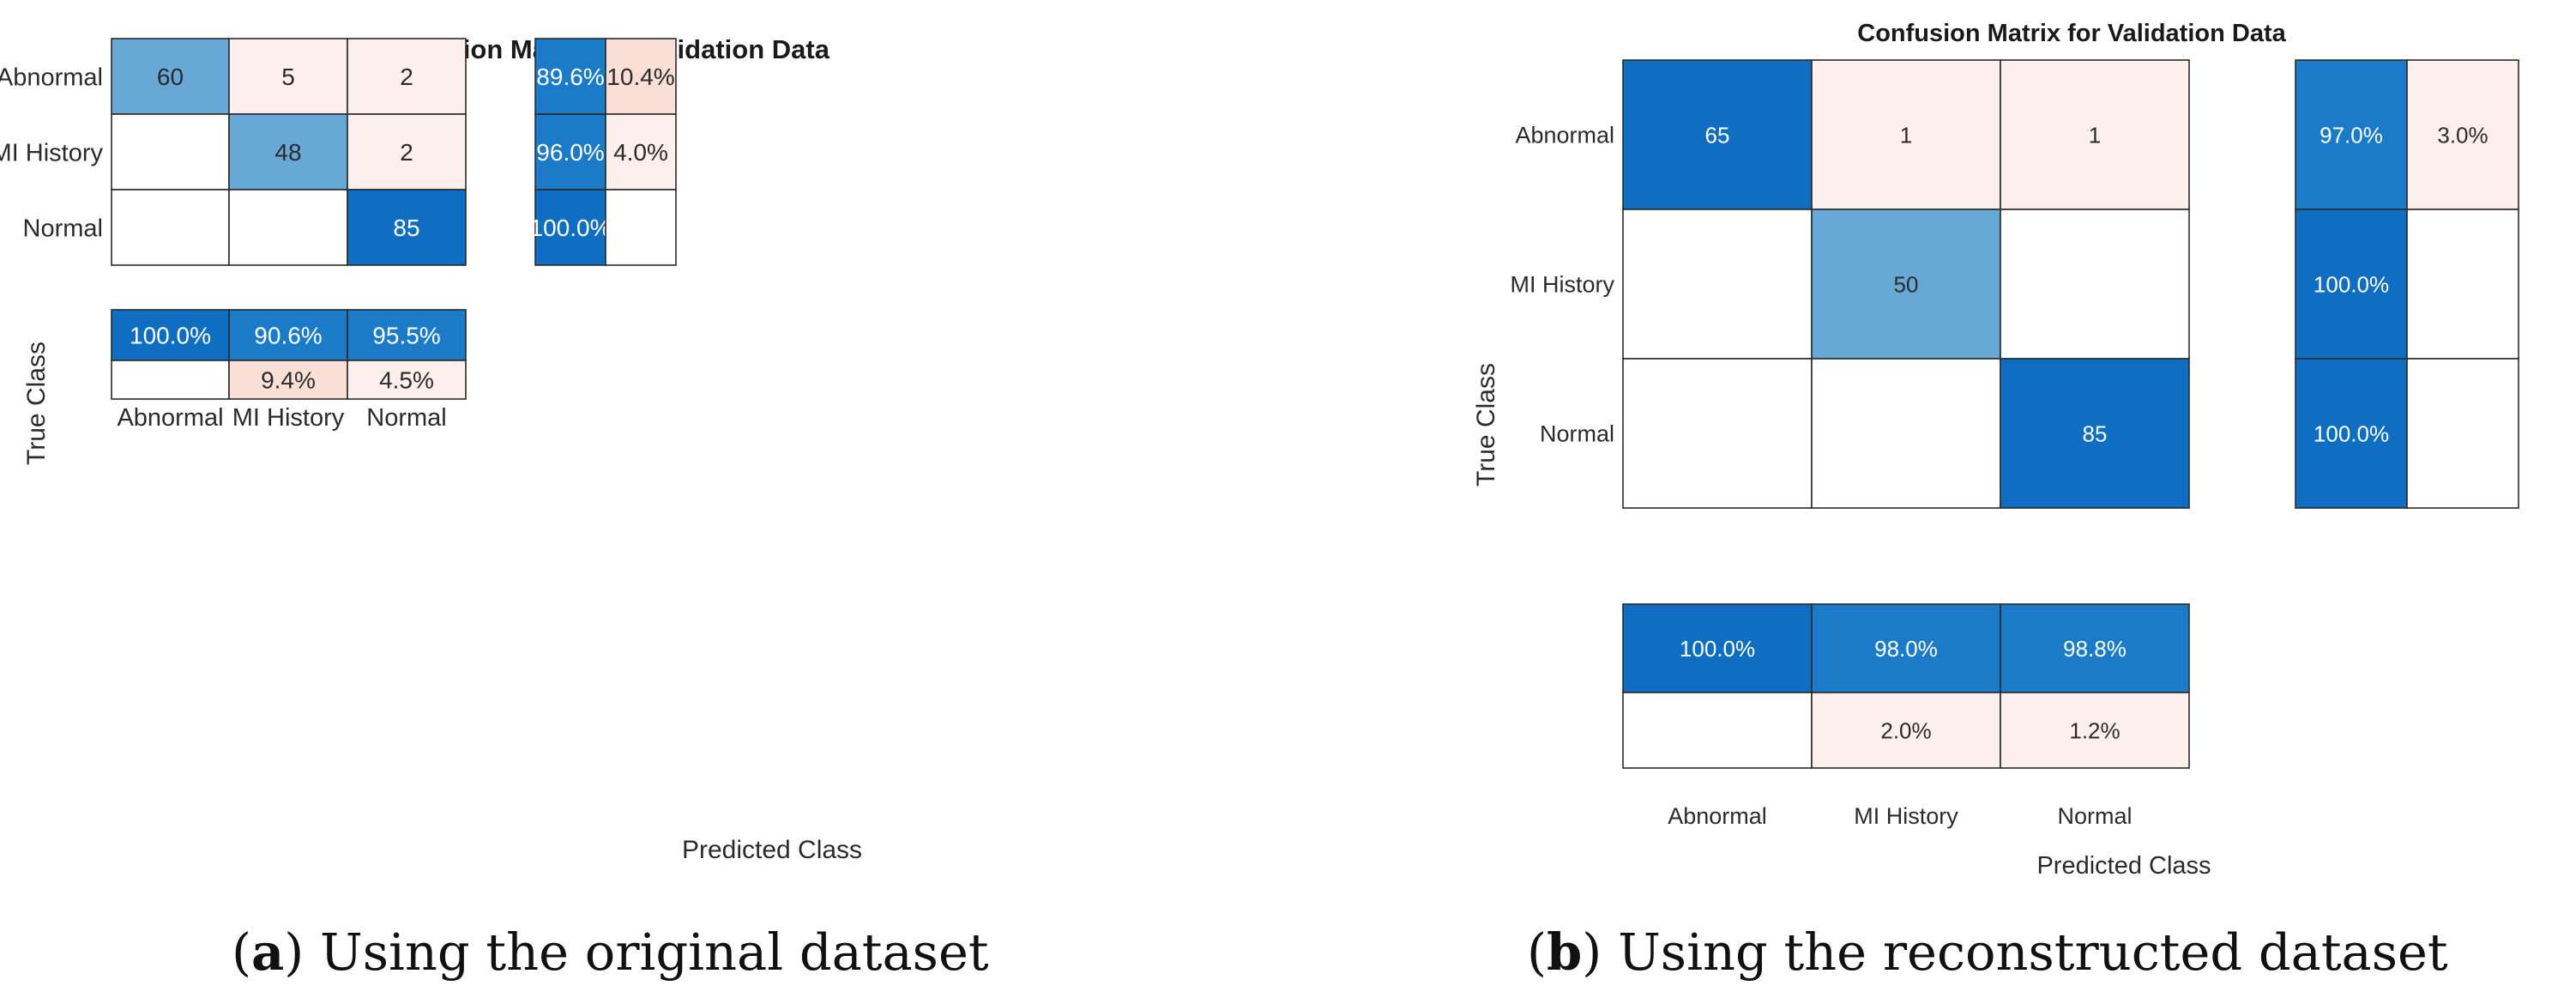 Image resolution: width=2576 pixels, height=1004 pixels. I want to click on panel-b-col-summary-mi-history-correct-label: 98.0%, so click(1906, 649).